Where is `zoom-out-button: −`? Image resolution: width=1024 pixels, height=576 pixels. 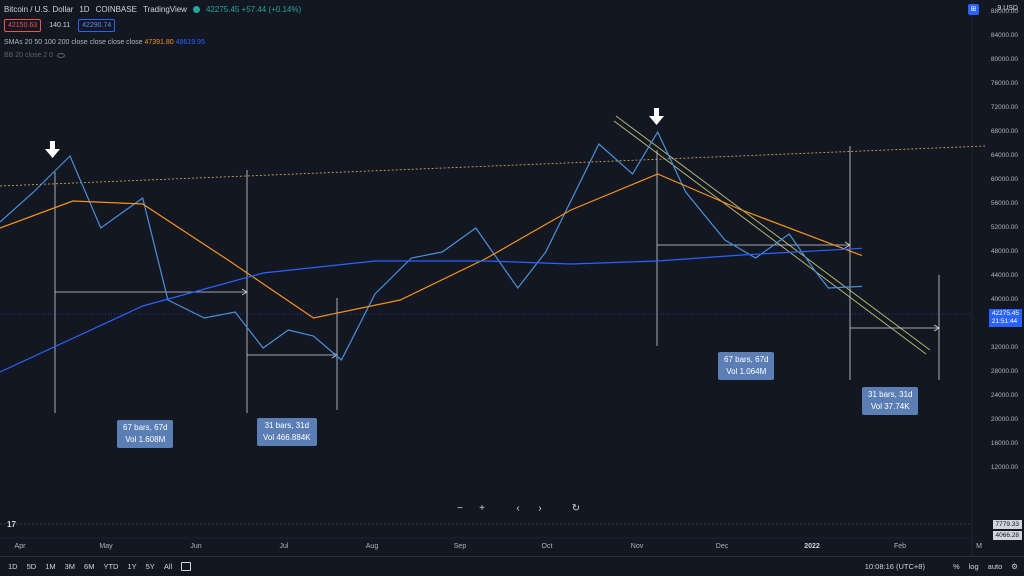 zoom-out-button: − is located at coordinates (460, 508).